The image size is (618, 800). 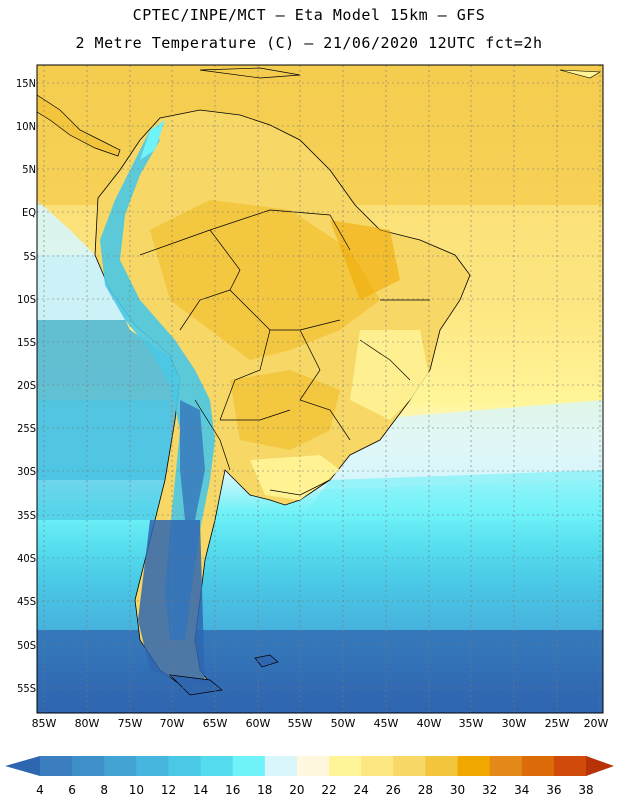 What do you see at coordinates (300, 723) in the screenshot?
I see `lon-label-55w: 55W` at bounding box center [300, 723].